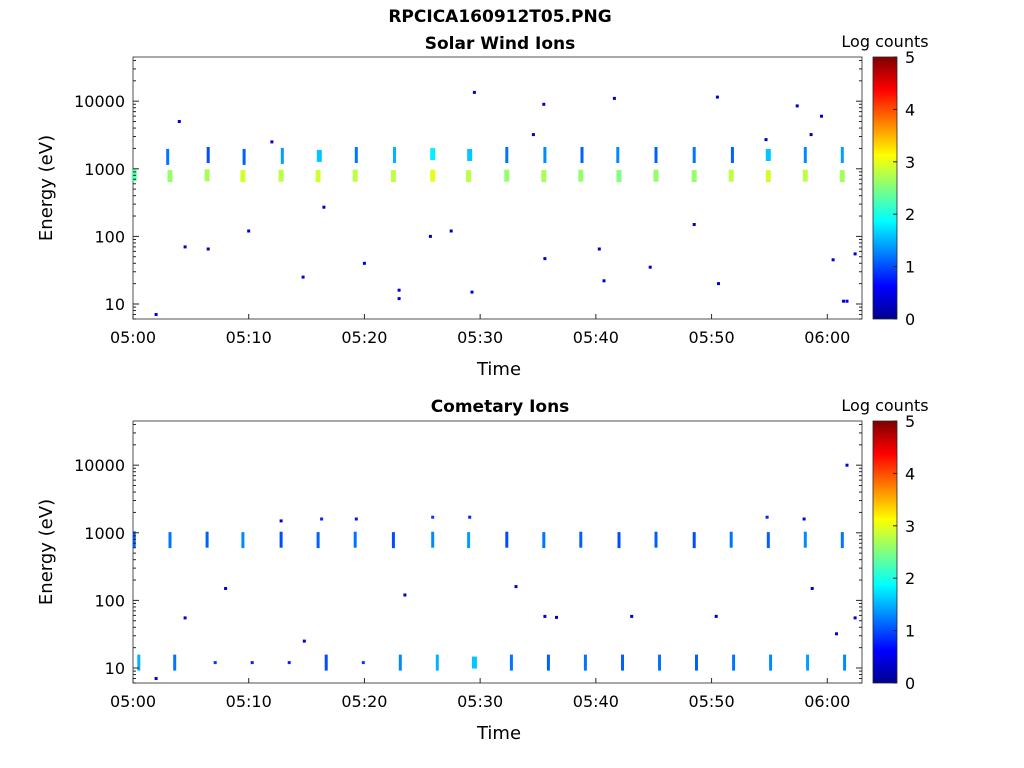 Image resolution: width=1024 pixels, height=768 pixels. I want to click on x-tick-label: 05:00, so click(133, 701).